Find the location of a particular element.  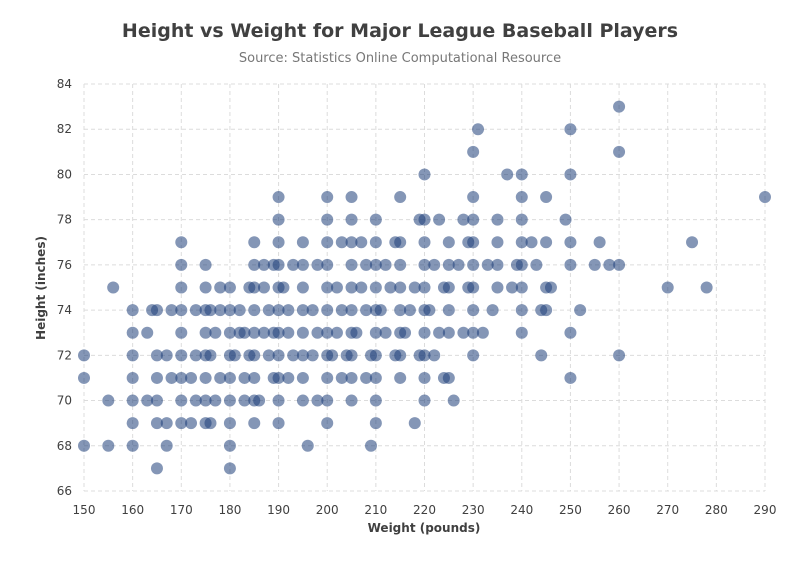

y-tick-label: 80 is located at coordinates (64, 174).